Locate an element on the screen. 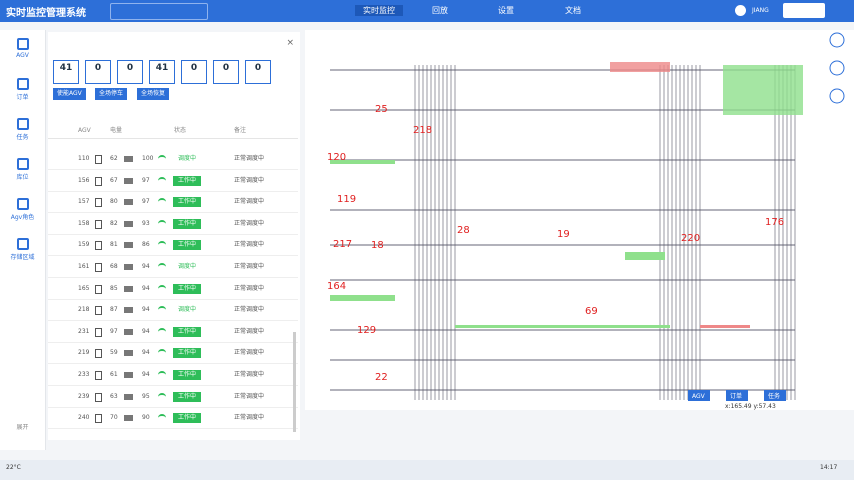  map-label: 176 is located at coordinates (774, 222).